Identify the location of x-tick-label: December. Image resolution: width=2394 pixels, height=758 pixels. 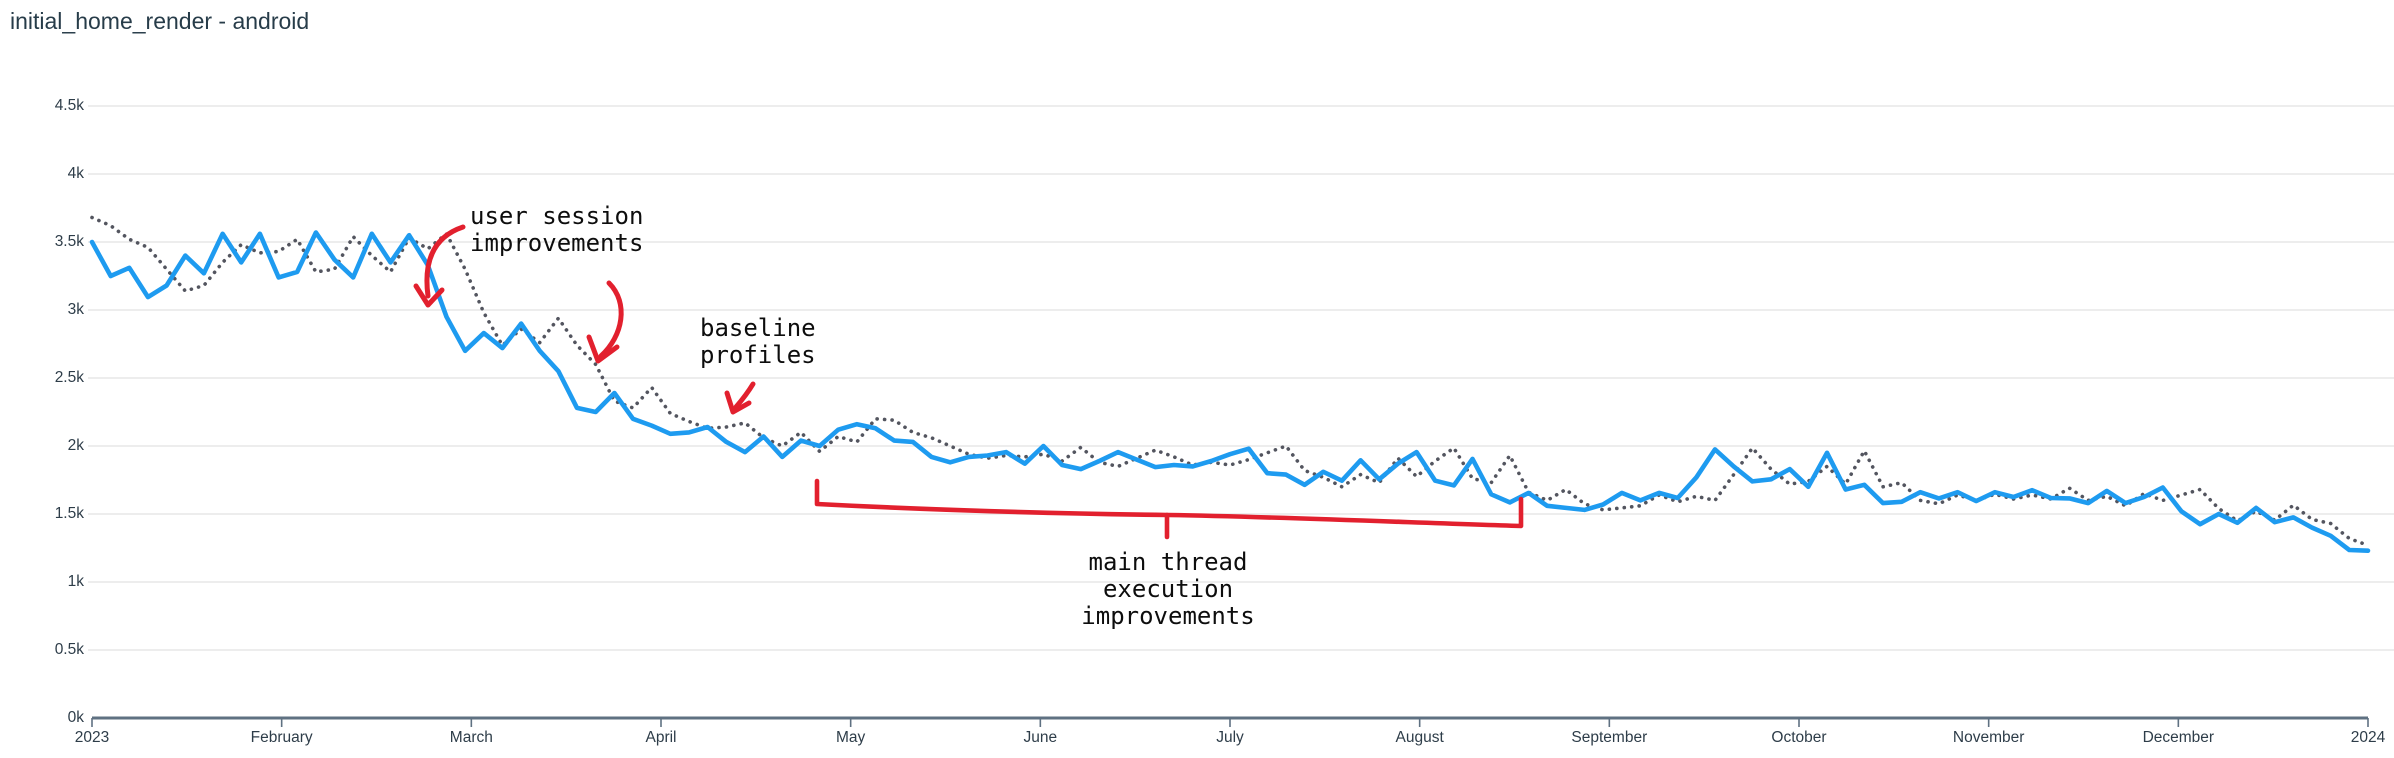
(2178, 737).